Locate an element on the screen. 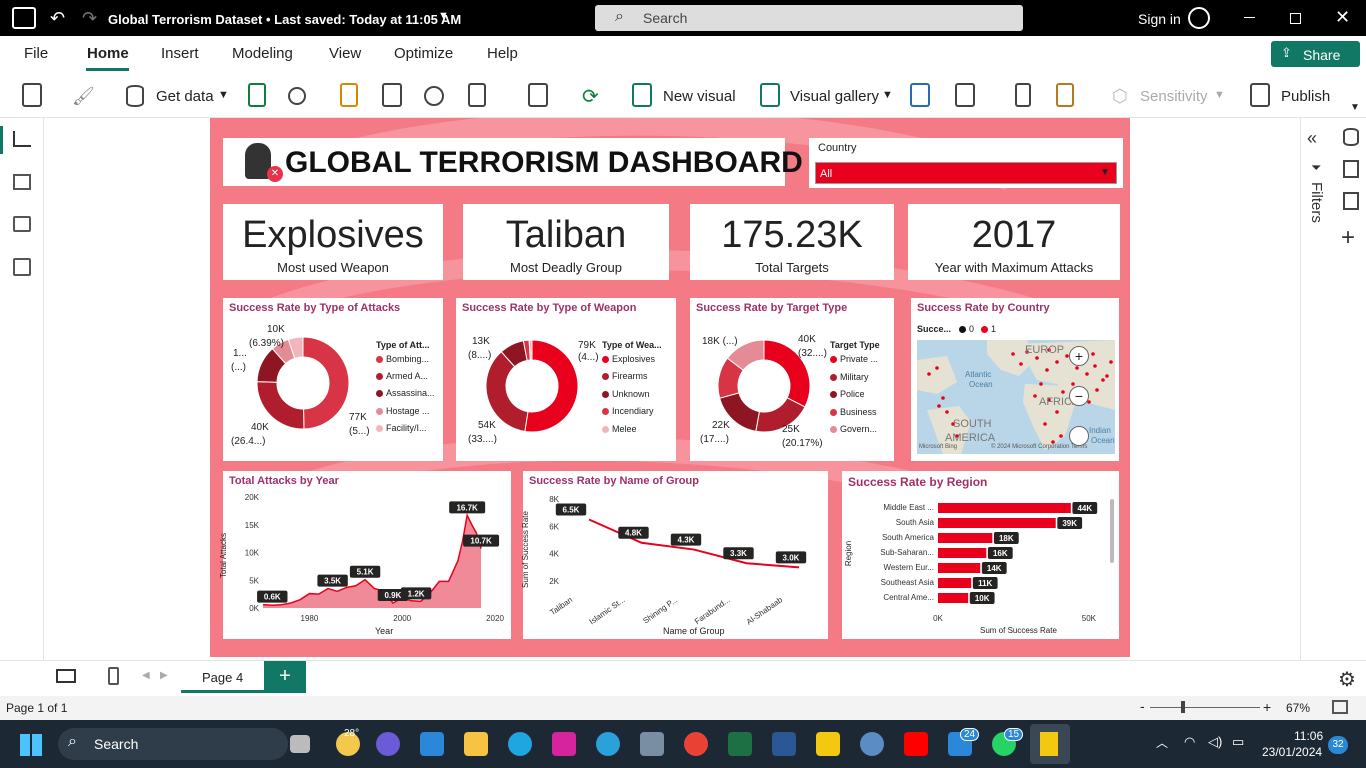  edge-icon is located at coordinates (520, 744).